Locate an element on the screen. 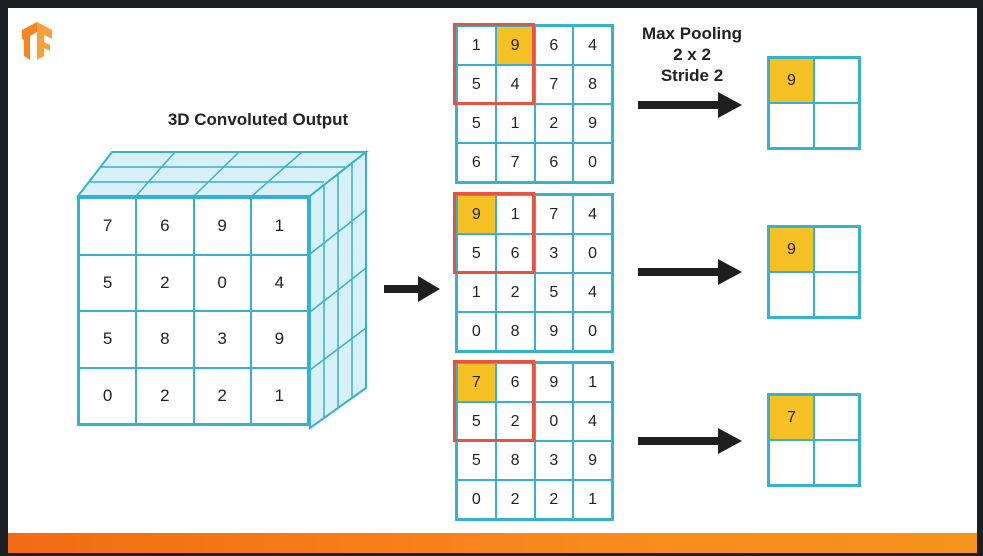 This screenshot has height=556, width=983. max-pooling-line-2: 2 x 2 is located at coordinates (692, 54).